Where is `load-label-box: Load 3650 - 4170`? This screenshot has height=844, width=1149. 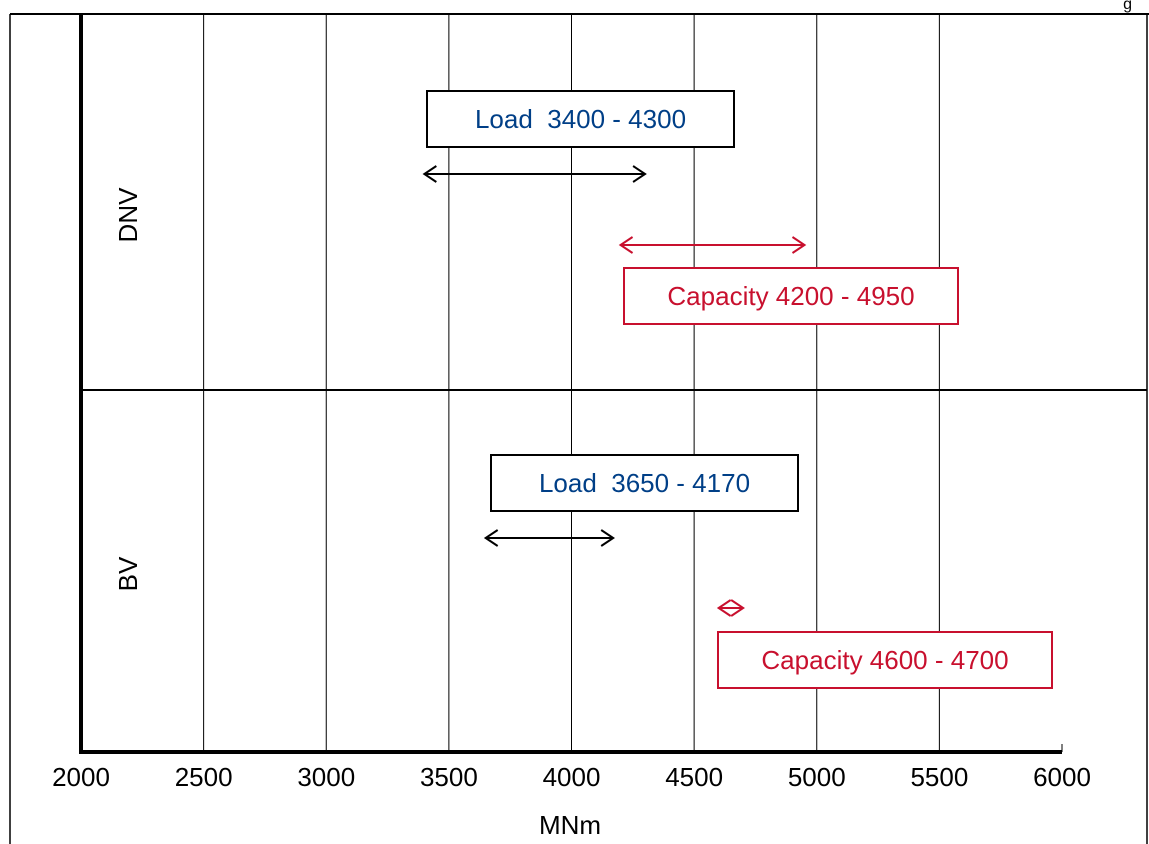
load-label-box: Load 3650 - 4170 is located at coordinates (644, 483).